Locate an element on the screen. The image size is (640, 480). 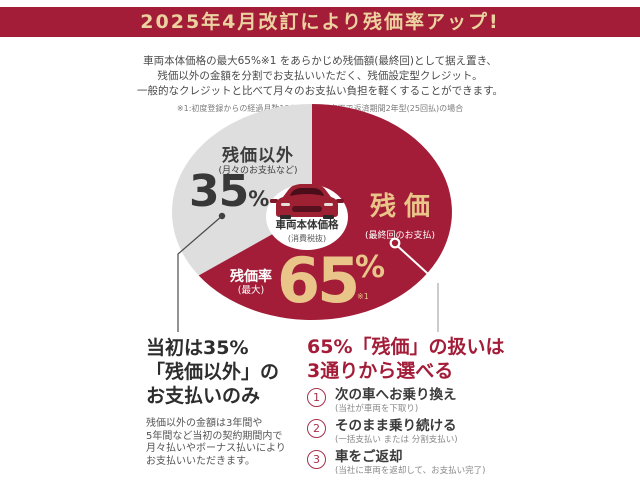
gray-slice-label: 残価以外 is located at coordinates (258, 156).